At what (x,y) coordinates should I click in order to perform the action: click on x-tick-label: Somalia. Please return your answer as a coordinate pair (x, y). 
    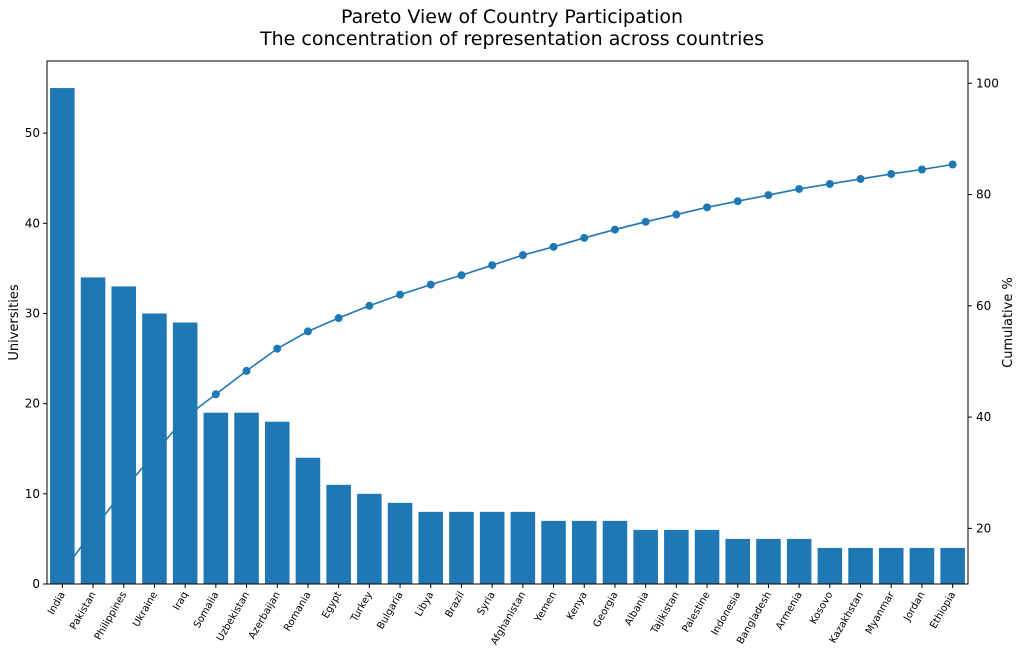
    Looking at the image, I should click on (207, 610).